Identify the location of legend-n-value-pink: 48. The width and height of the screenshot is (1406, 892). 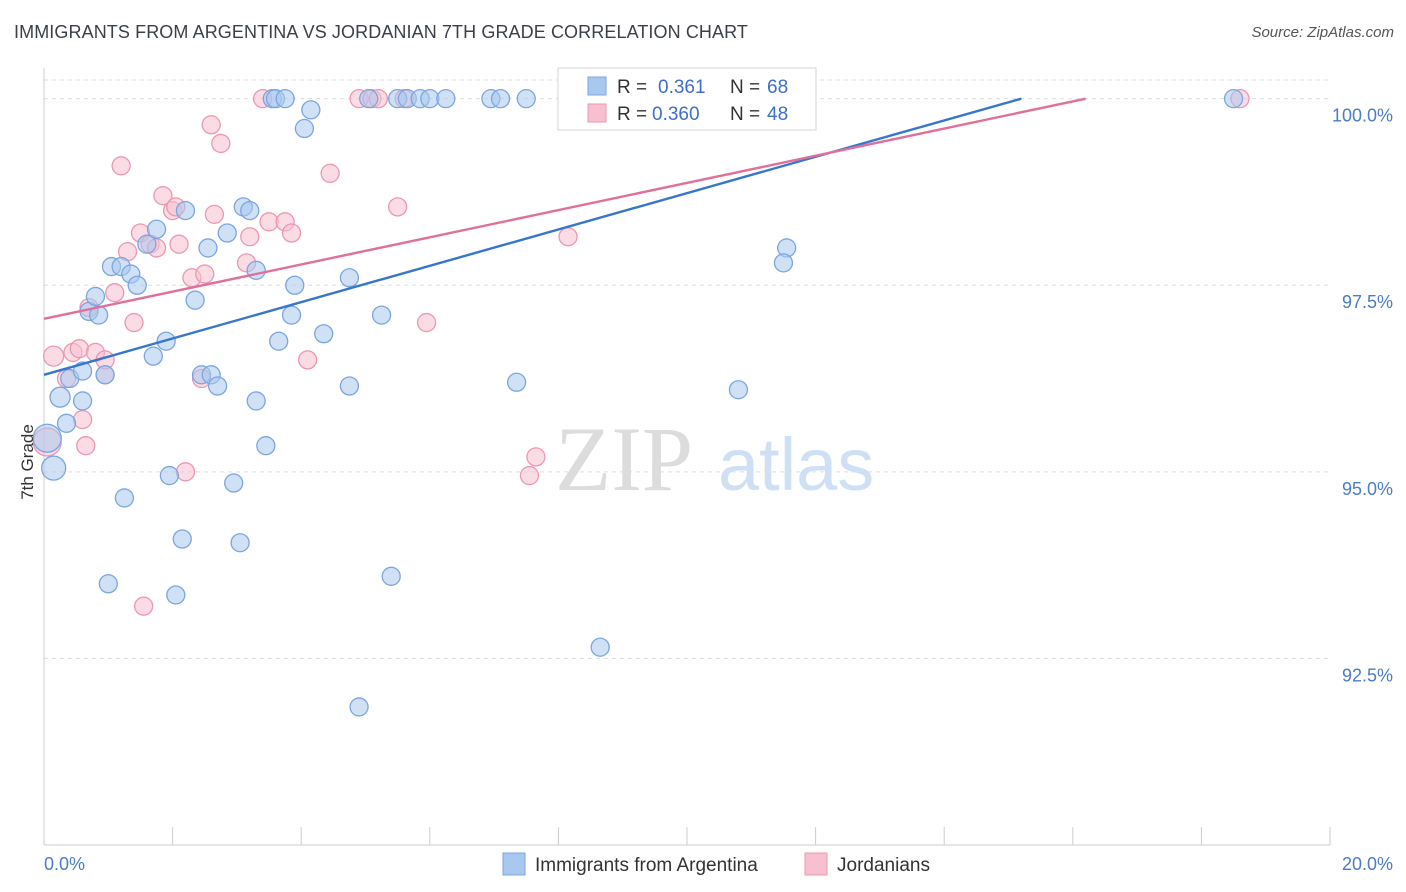
(777, 114).